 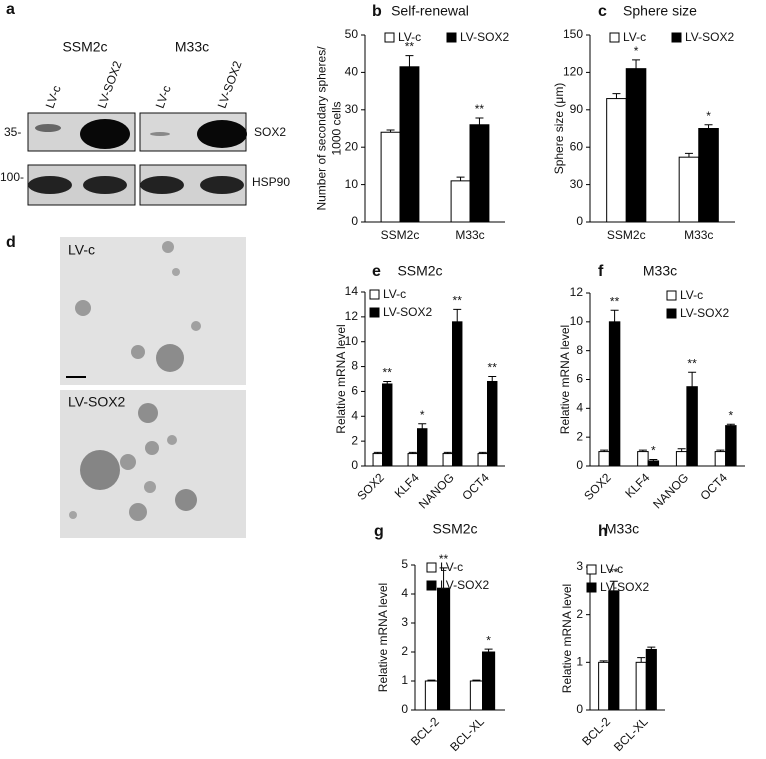 I want to click on y-tick-label: 40, so click(x=352, y=72).